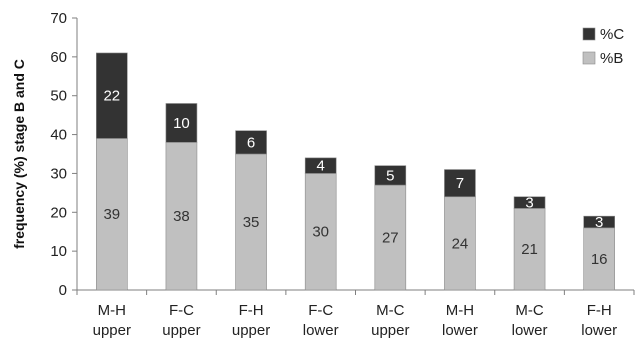 This screenshot has width=644, height=359. I want to click on data-label-b: 30, so click(320, 232).